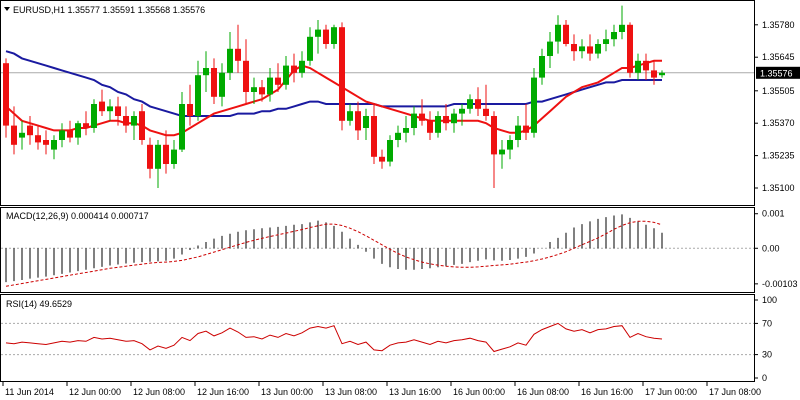  I want to click on macd-tick-label: 0.00, so click(771, 248).